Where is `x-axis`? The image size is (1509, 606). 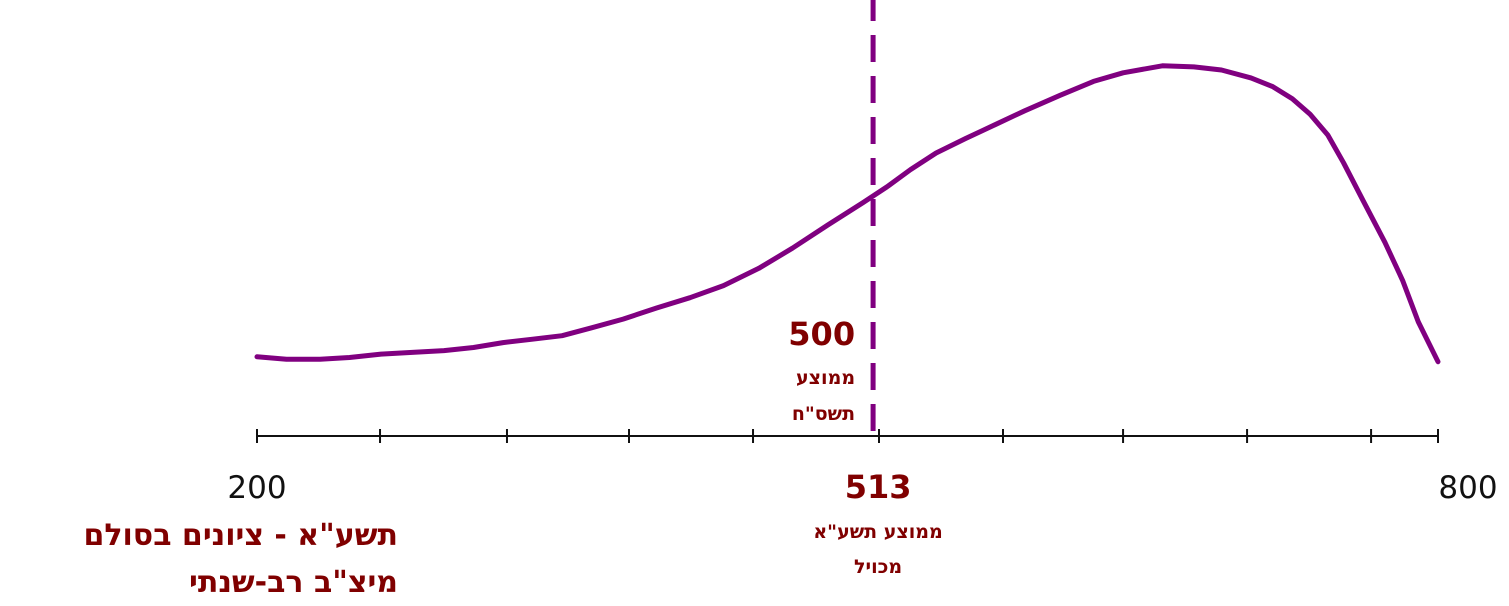
x-axis is located at coordinates (847, 436).